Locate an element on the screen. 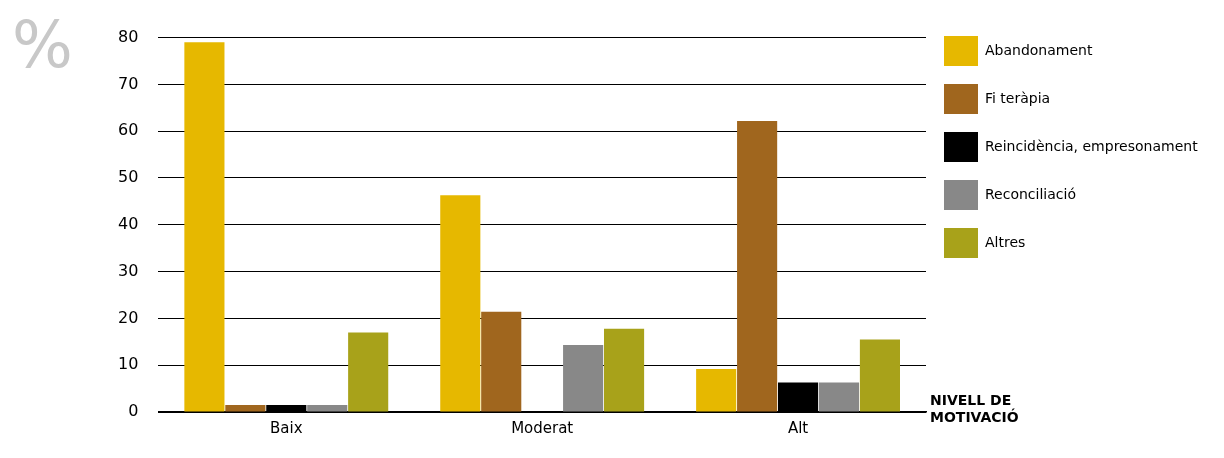 This screenshot has height=458, width=1224. legend-label: Fi teràpia is located at coordinates (1018, 97).